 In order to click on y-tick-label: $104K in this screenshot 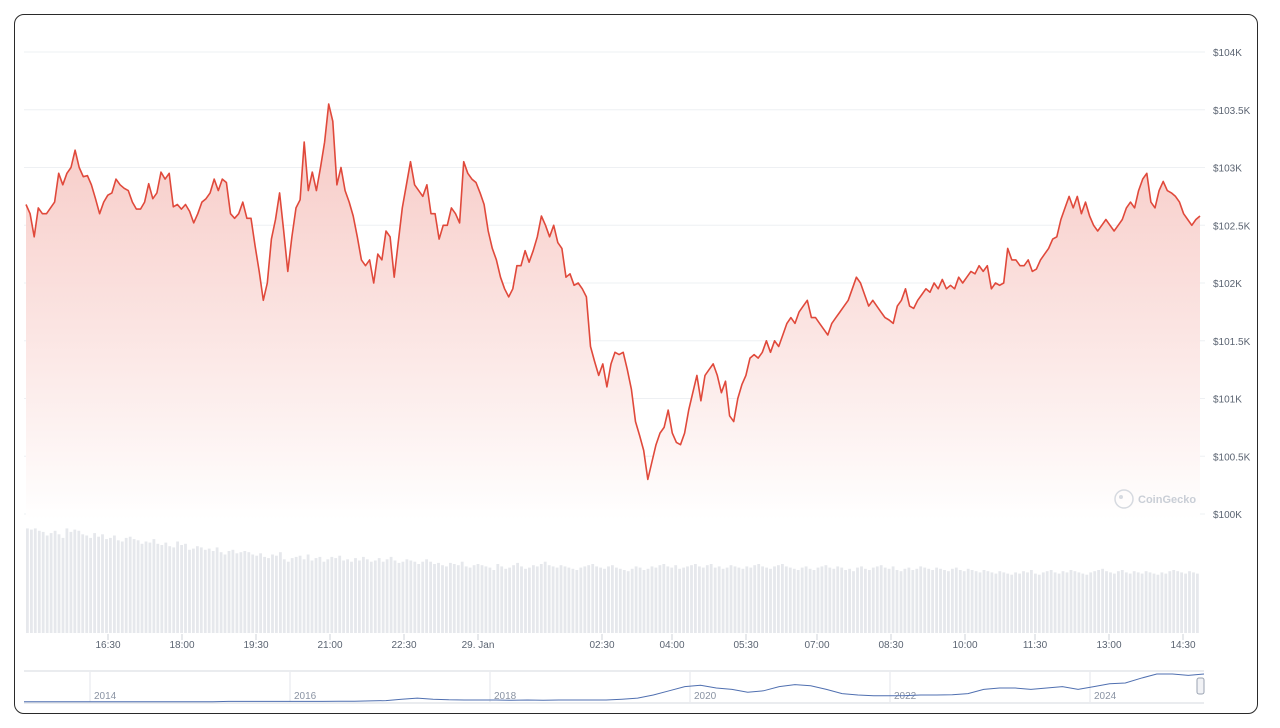, I will do `click(1227, 53)`.